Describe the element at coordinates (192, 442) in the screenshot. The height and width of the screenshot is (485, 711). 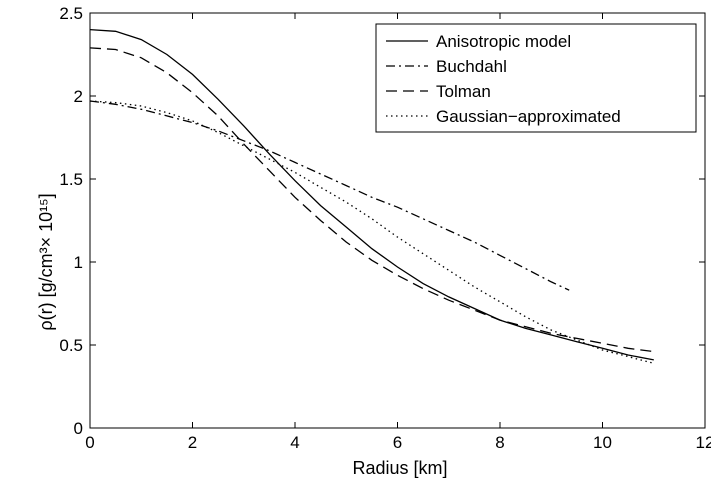
I see `x-tick-label: 2` at that location.